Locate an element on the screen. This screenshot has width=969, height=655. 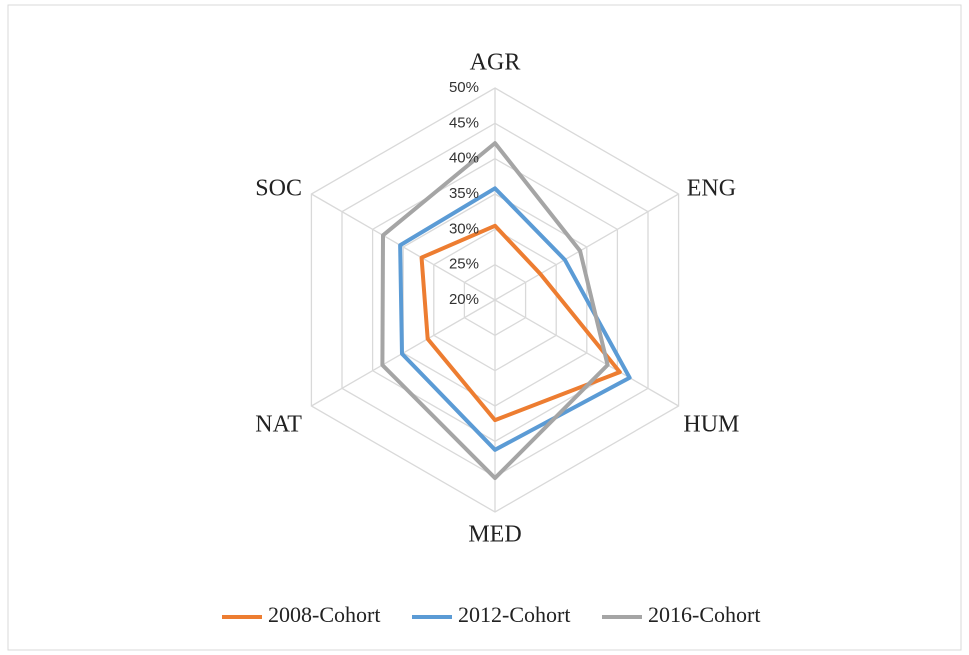
tick-label: 20% is located at coordinates (464, 299).